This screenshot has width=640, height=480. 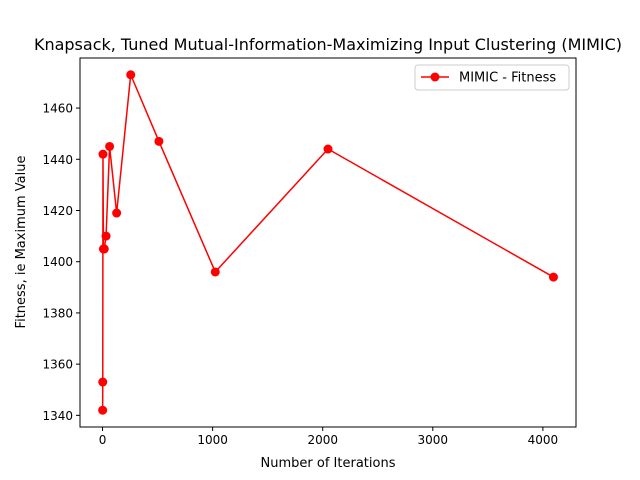 What do you see at coordinates (212, 440) in the screenshot?
I see `x-tick-label: 1000` at bounding box center [212, 440].